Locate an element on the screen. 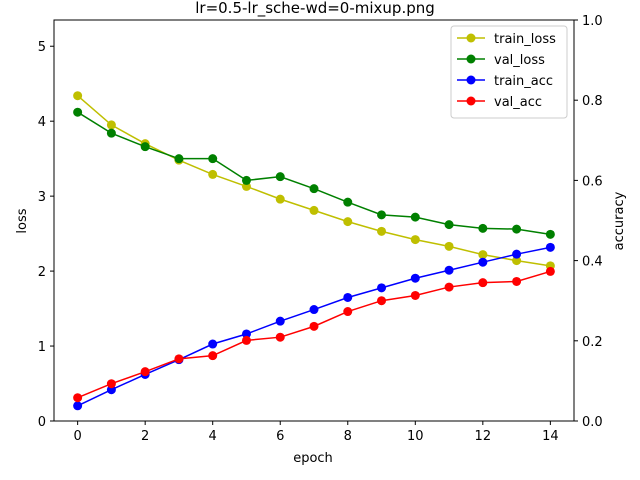  legend-label-val_loss: val_loss is located at coordinates (519, 60).